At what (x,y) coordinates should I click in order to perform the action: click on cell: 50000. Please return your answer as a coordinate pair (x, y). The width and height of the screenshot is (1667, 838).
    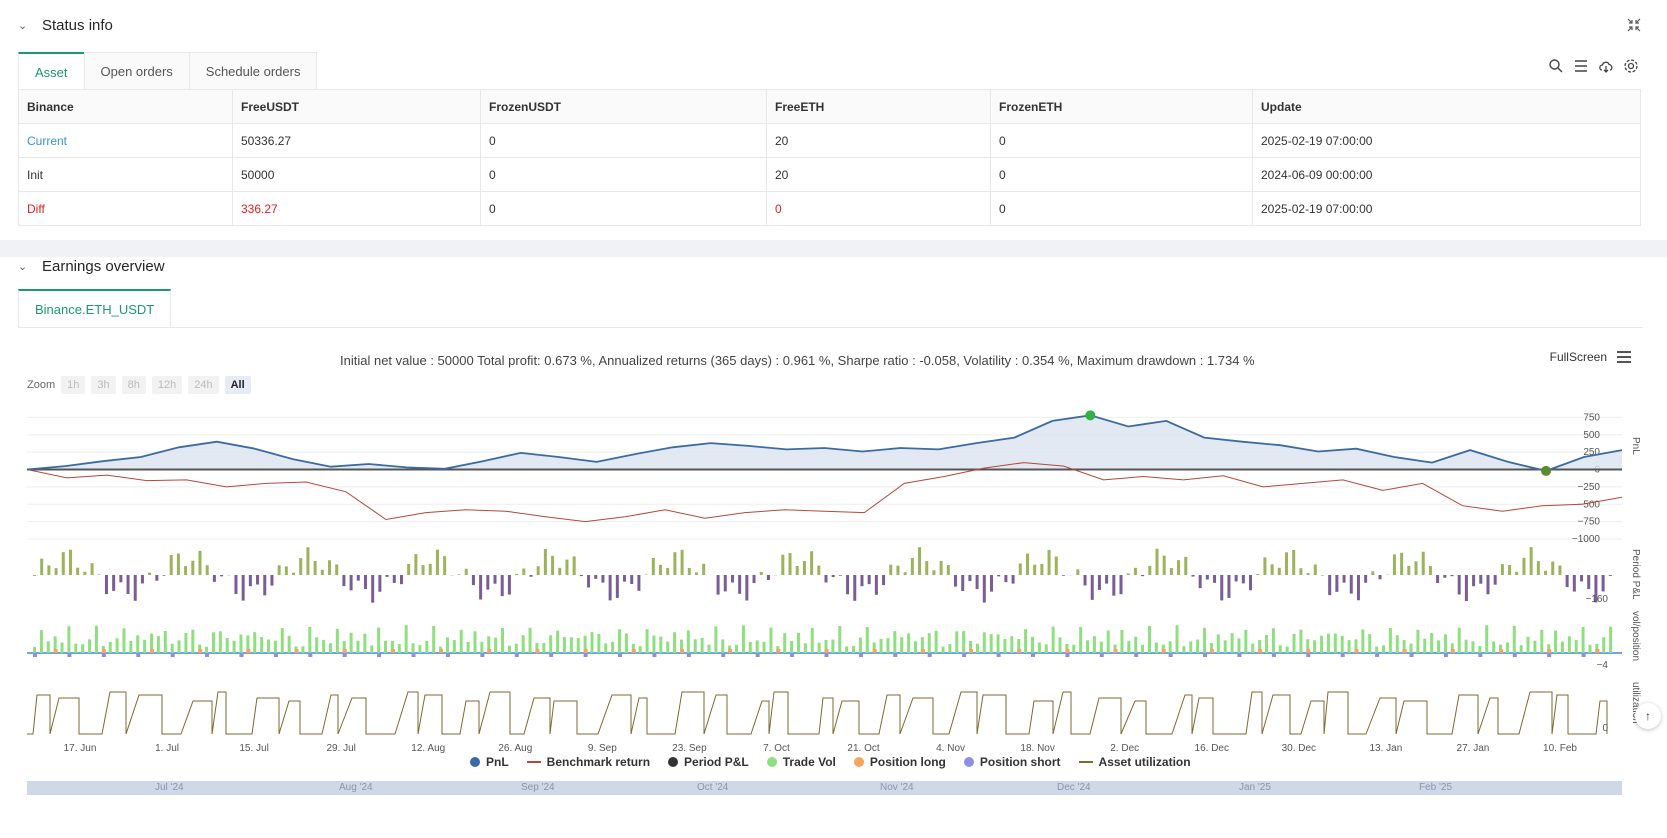
    Looking at the image, I should click on (356, 174).